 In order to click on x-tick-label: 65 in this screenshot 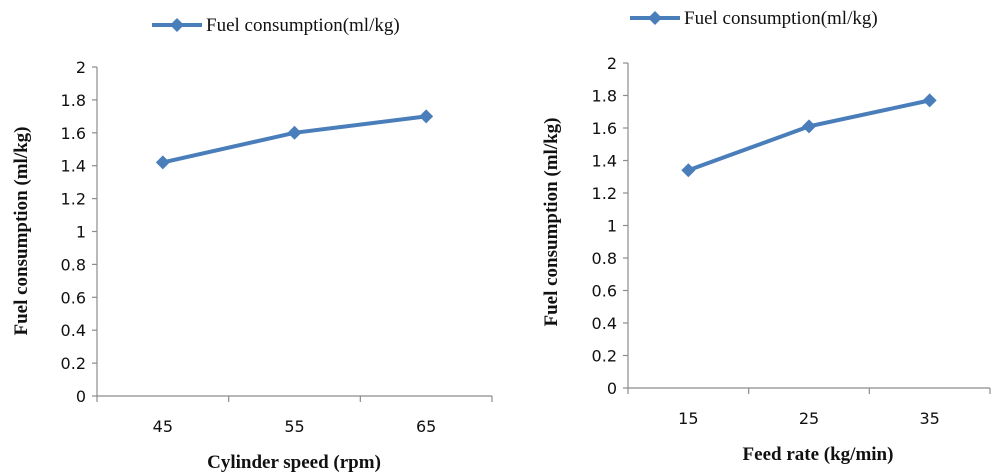, I will do `click(426, 426)`.